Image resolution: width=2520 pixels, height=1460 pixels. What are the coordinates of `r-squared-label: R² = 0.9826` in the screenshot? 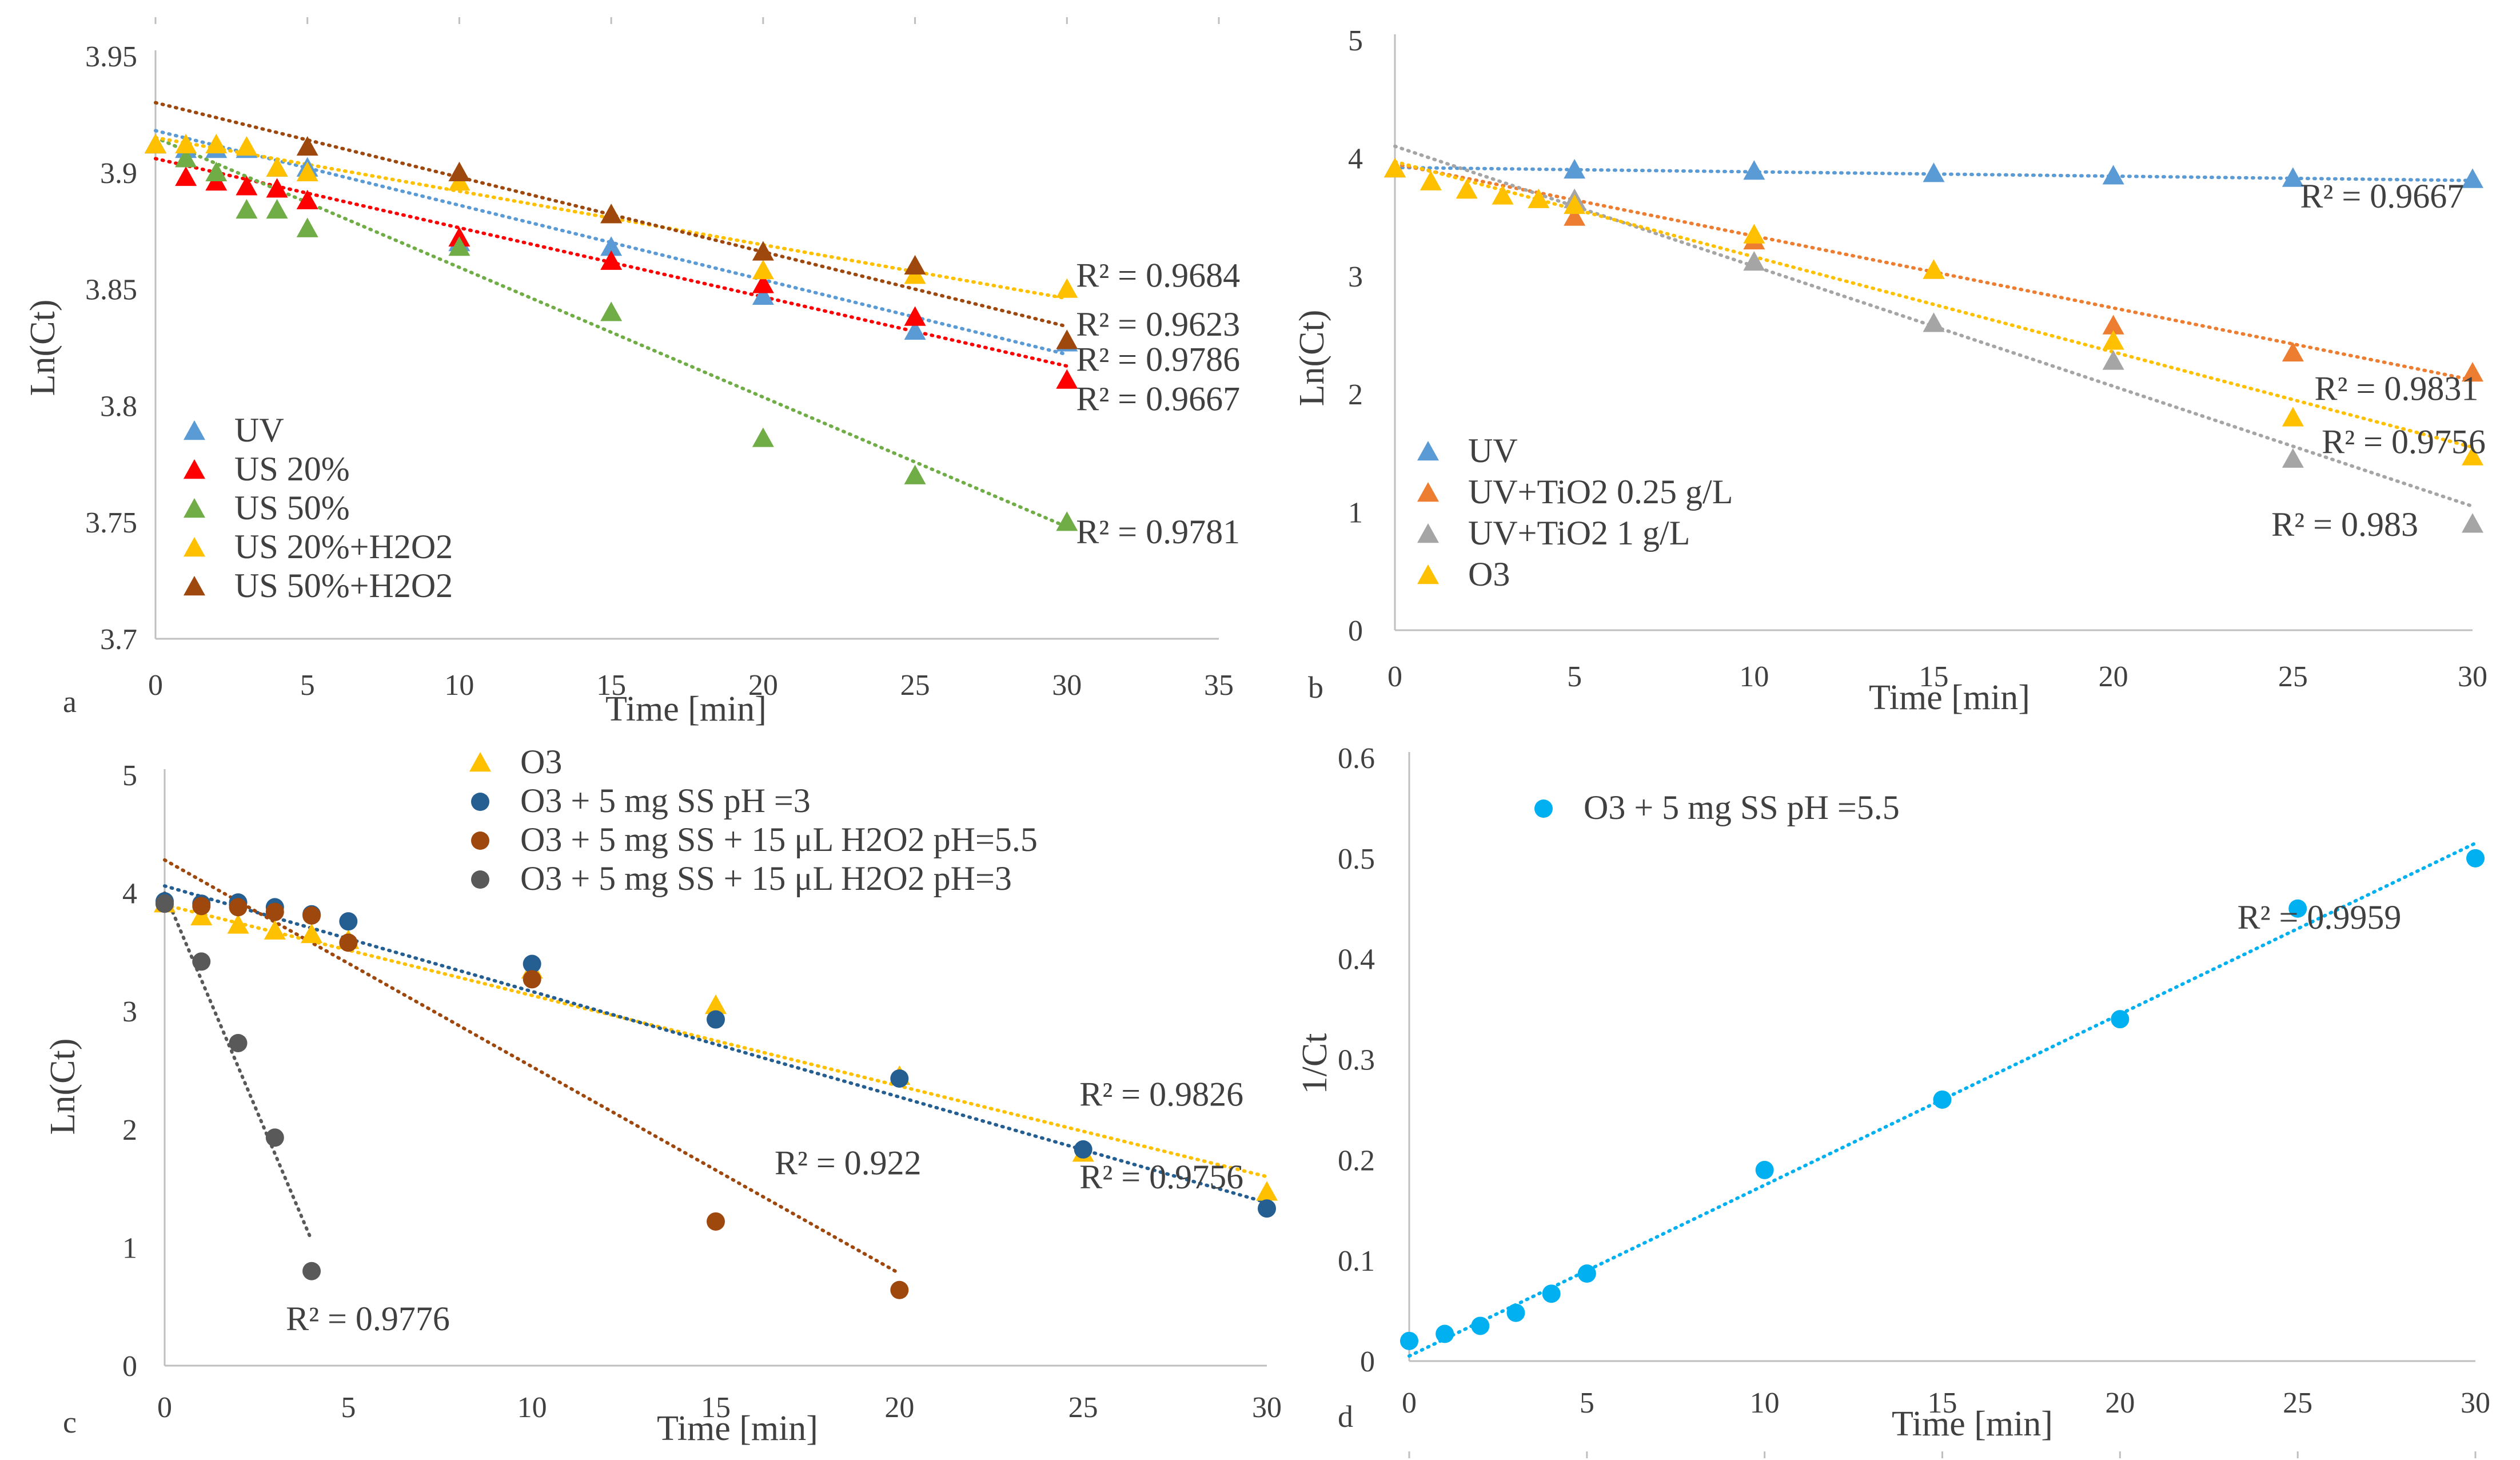 It's located at (1161, 1094).